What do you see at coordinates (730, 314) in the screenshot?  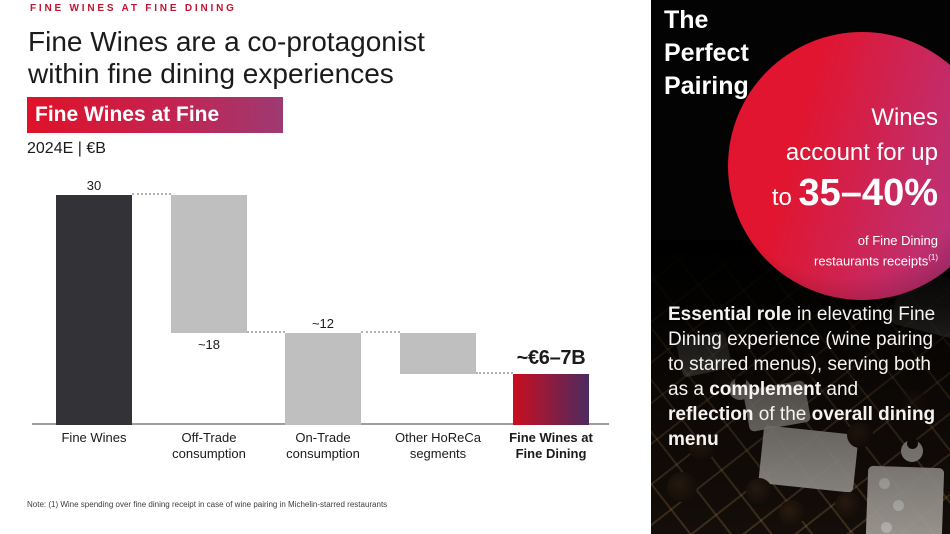 I see `text-segment: Essential role` at bounding box center [730, 314].